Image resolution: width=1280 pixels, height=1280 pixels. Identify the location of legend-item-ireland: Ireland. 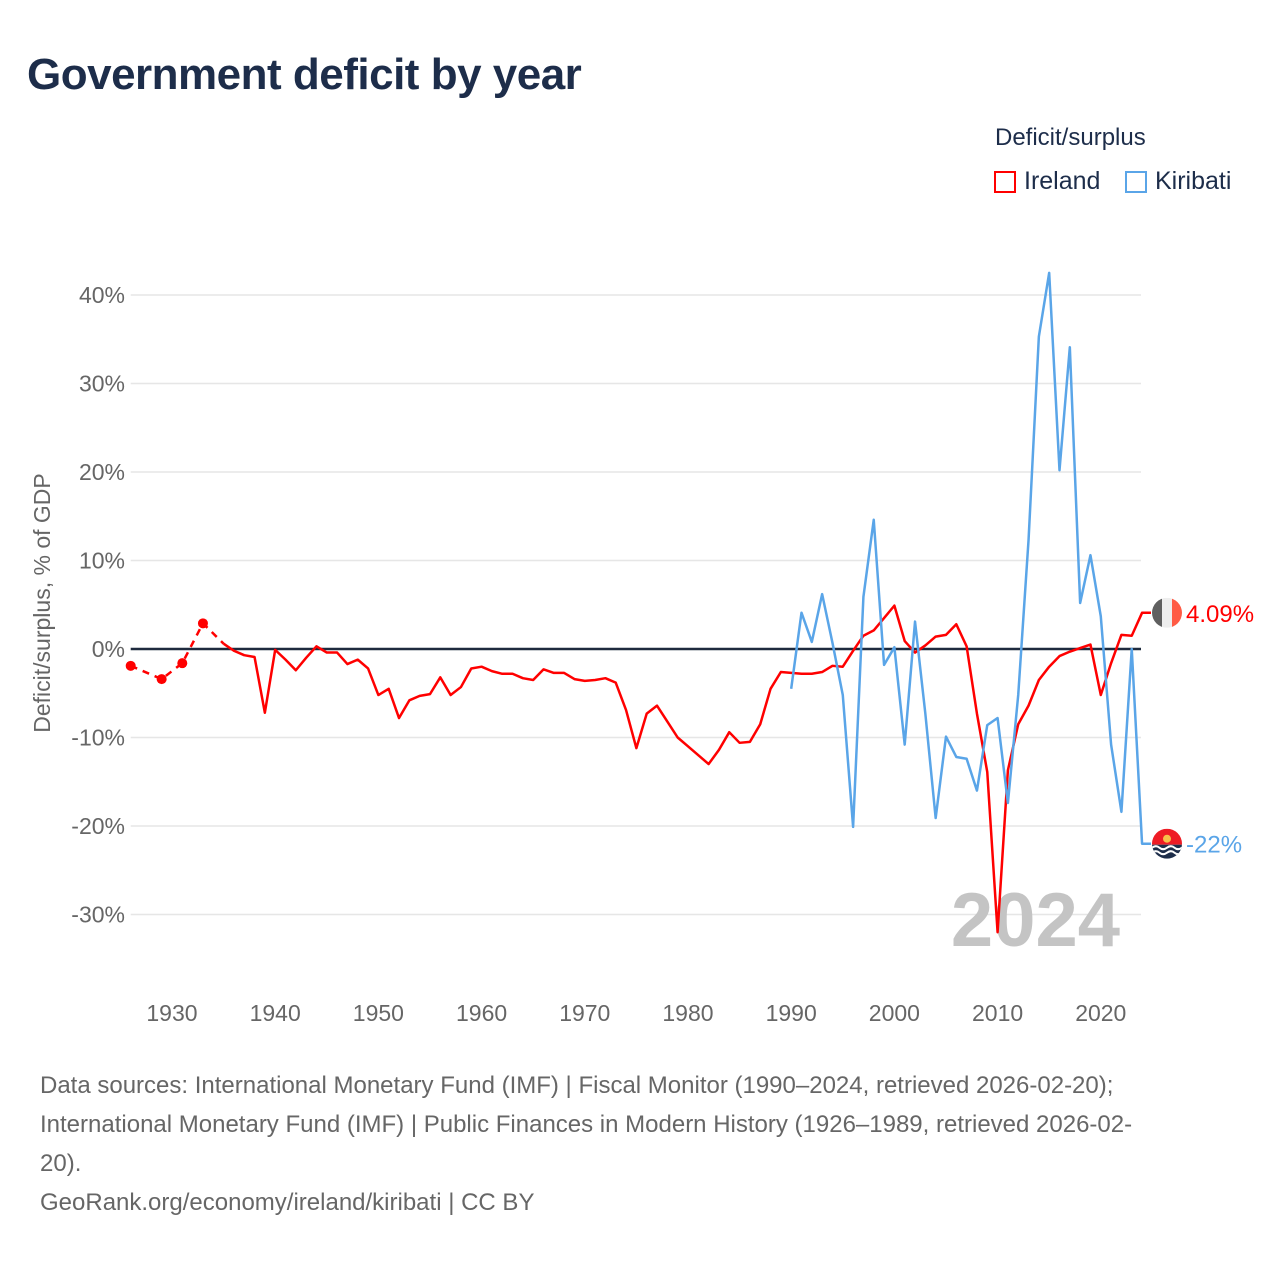
(1047, 181).